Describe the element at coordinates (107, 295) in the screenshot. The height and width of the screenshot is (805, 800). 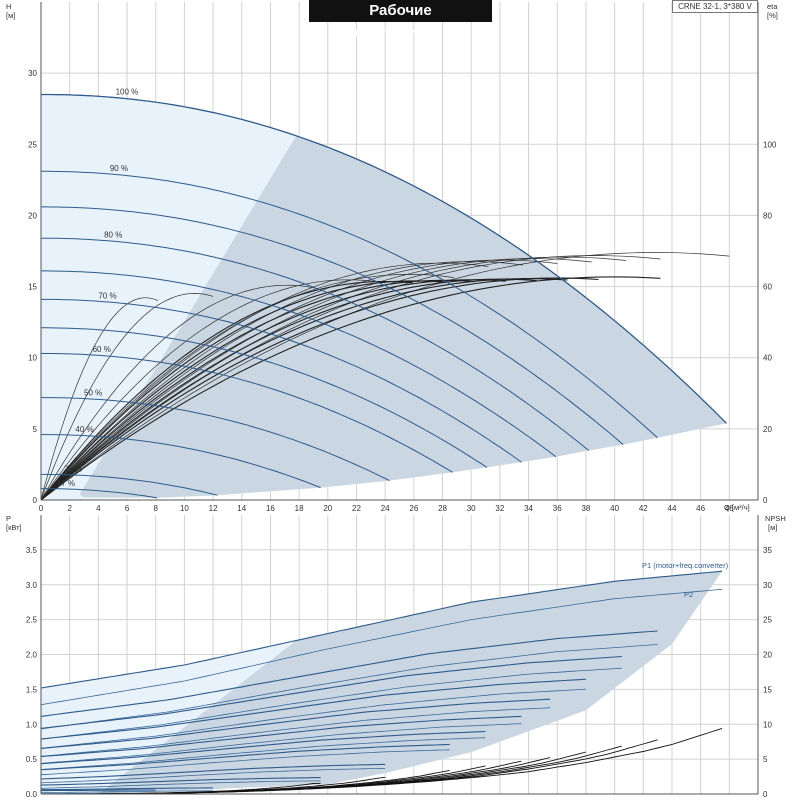
I see `speed-label: 70 %` at that location.